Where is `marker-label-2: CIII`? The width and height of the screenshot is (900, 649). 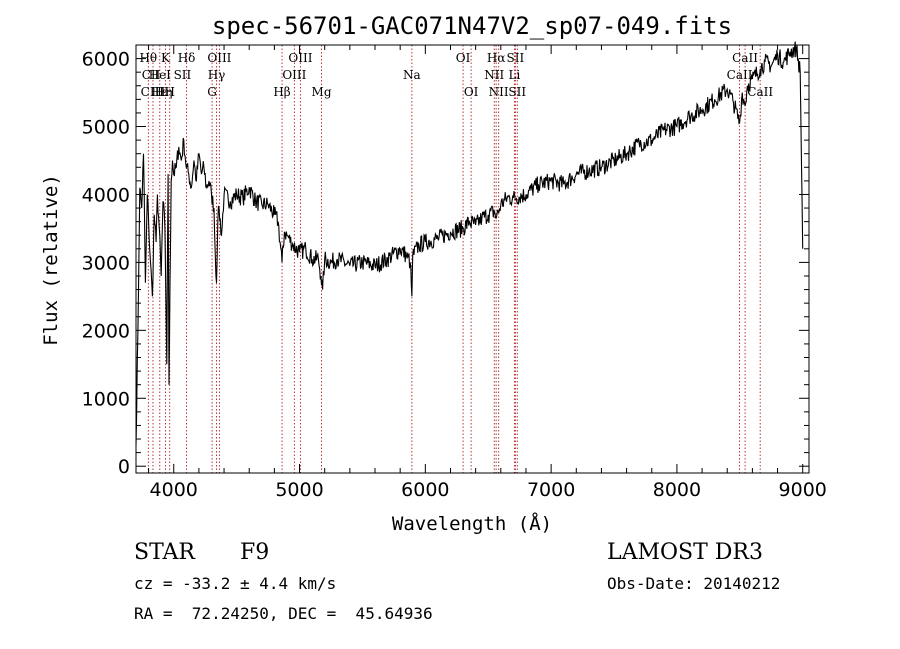
marker-label-2: CIII is located at coordinates (153, 92).